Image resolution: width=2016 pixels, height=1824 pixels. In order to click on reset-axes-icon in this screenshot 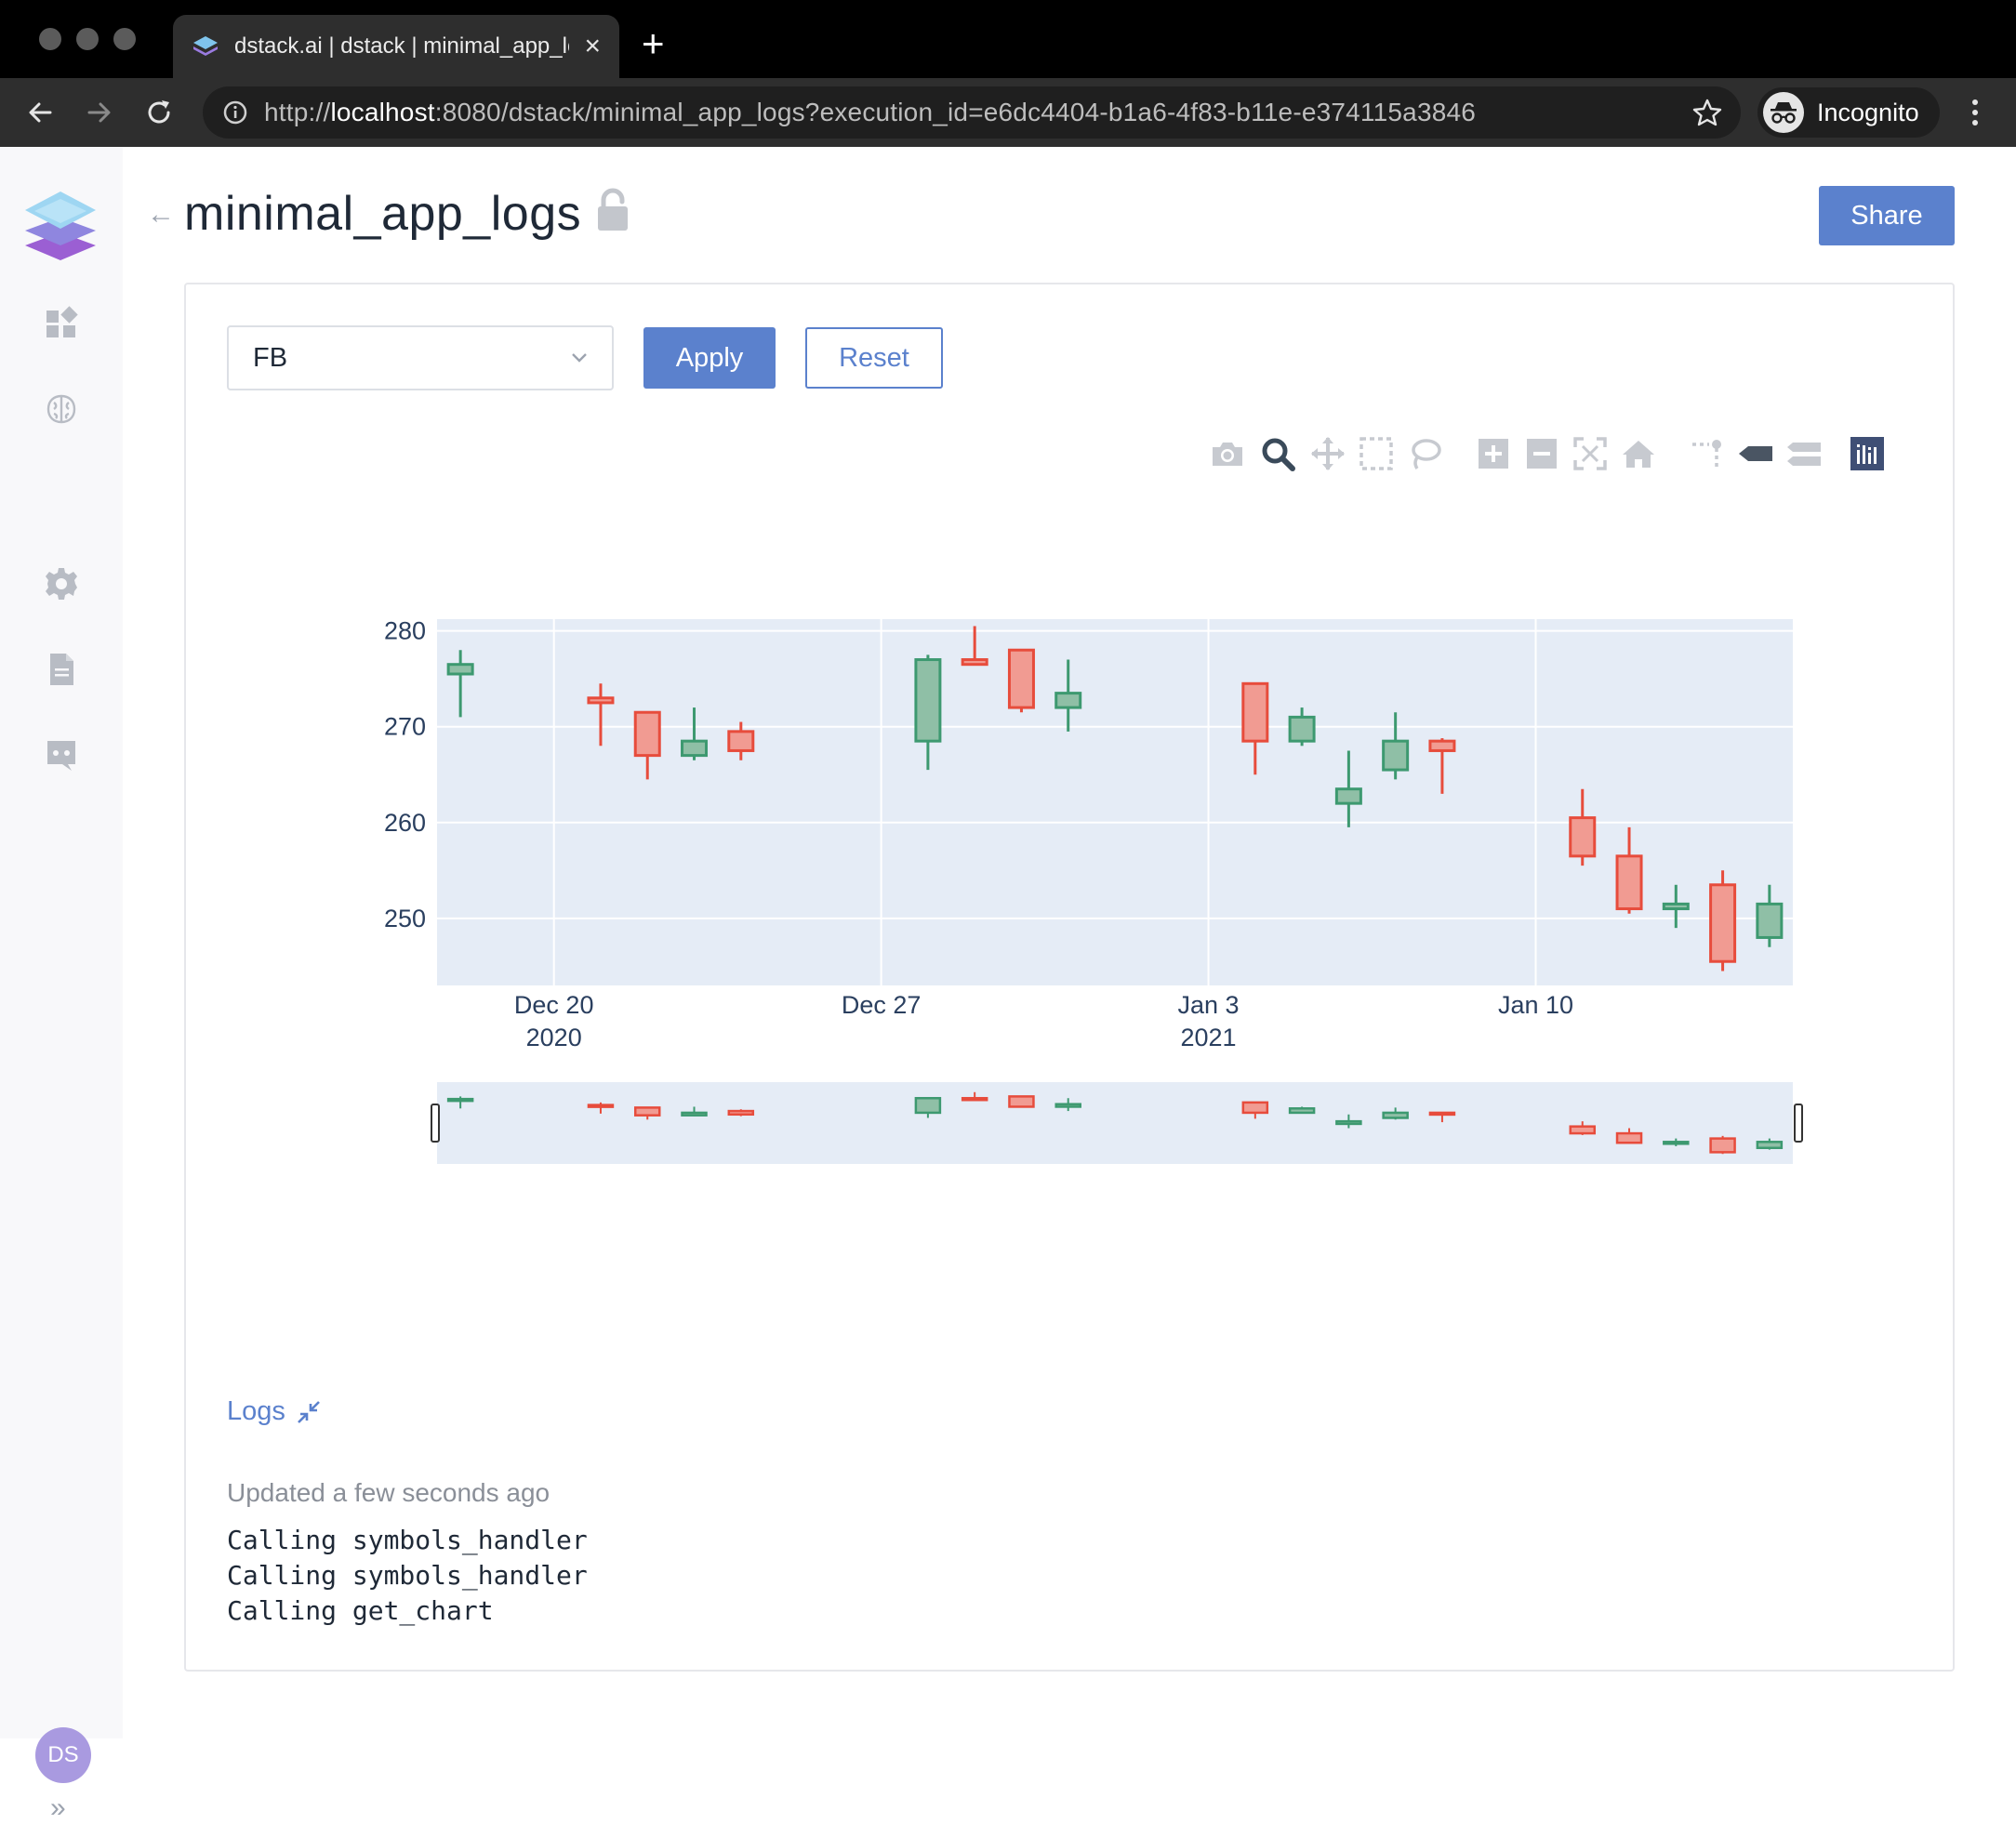, I will do `click(1638, 453)`.